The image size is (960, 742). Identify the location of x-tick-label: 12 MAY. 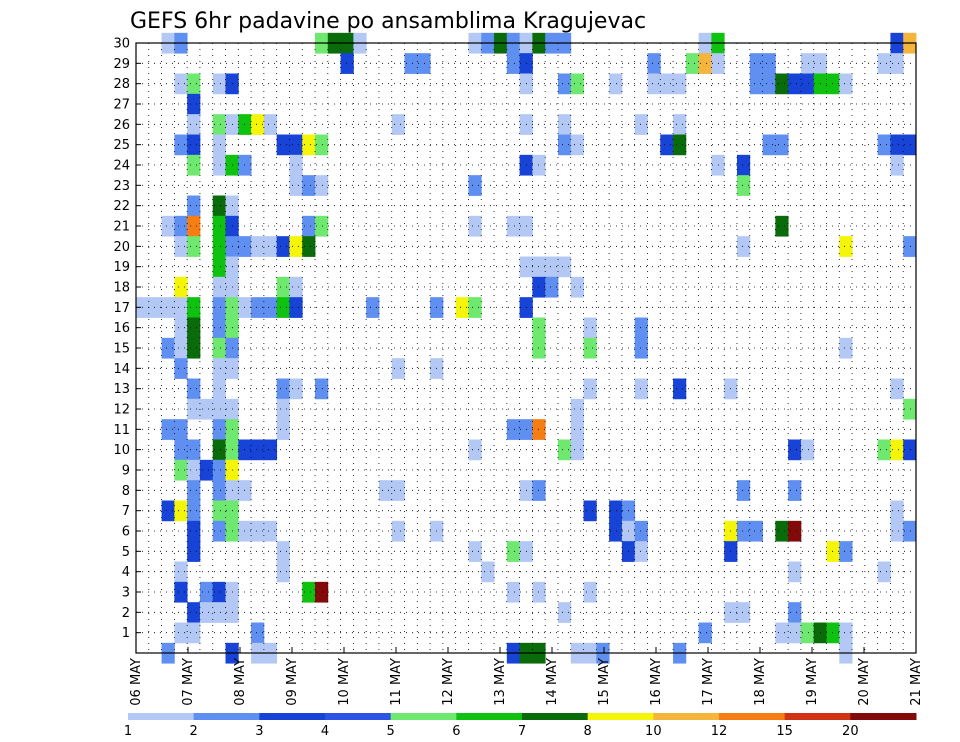
(448, 682).